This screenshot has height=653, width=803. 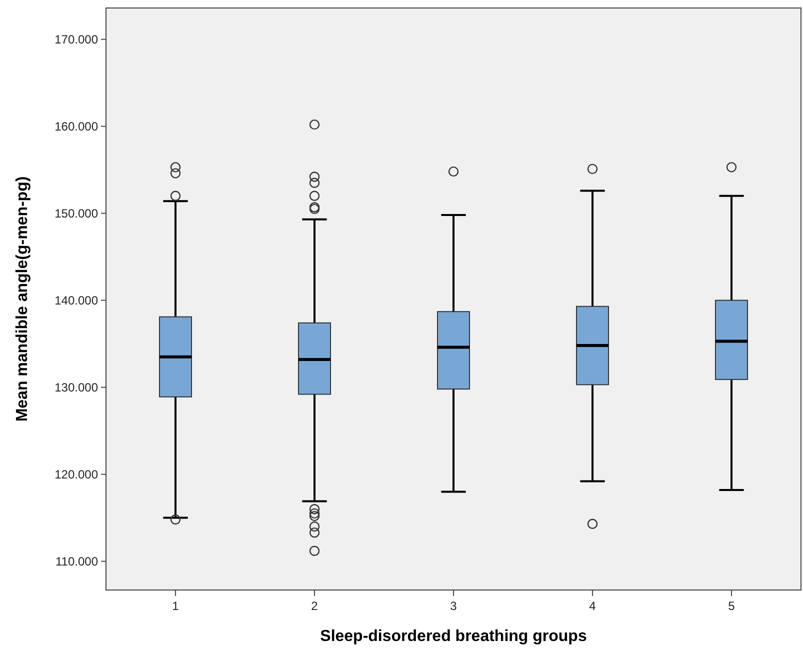 I want to click on x-tick-label: 3, so click(x=454, y=606).